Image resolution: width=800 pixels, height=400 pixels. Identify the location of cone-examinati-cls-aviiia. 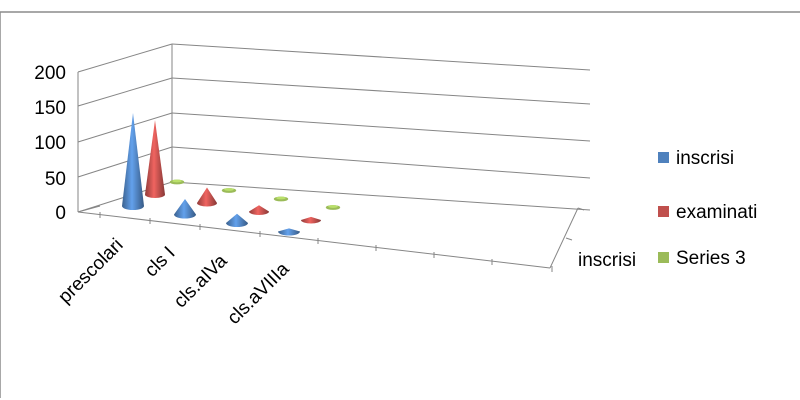
(311, 220).